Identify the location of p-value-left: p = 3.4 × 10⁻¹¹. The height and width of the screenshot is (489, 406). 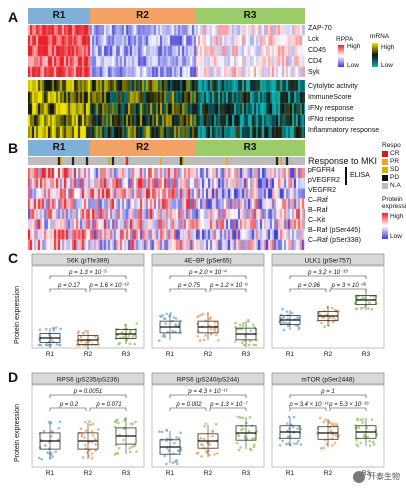
(308, 405).